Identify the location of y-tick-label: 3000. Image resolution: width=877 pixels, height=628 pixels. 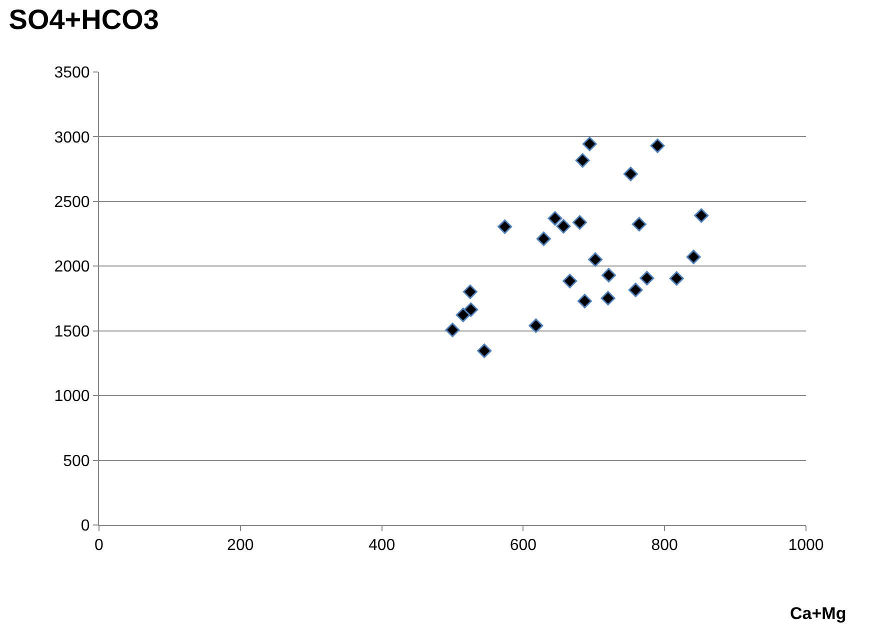
(72, 137).